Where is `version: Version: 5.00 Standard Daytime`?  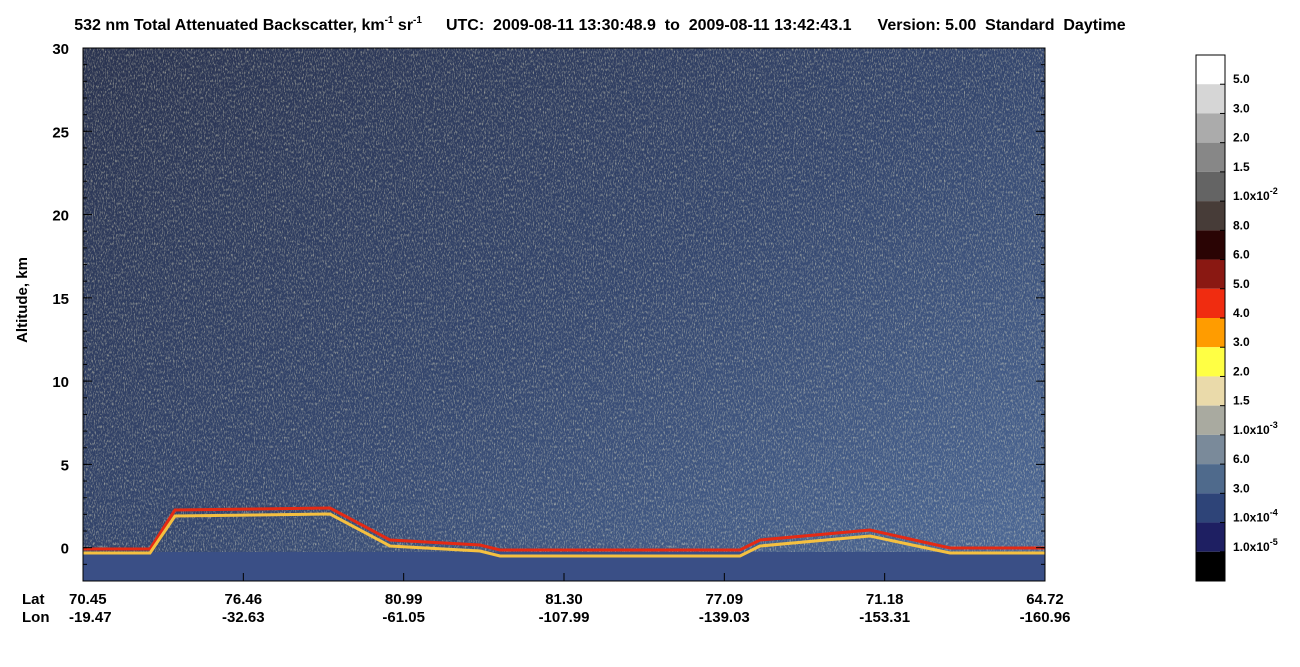
version: Version: 5.00 Standard Daytime is located at coordinates (1002, 25).